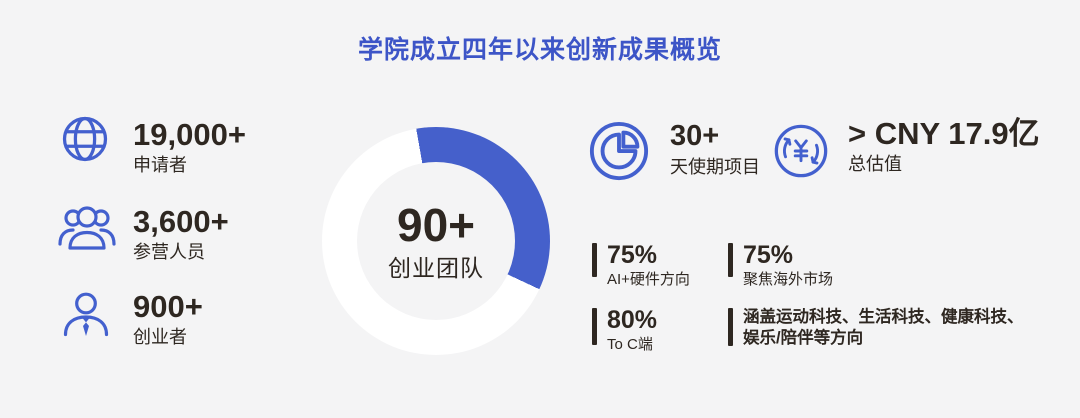 Image resolution: width=1080 pixels, height=418 pixels. I want to click on participants-label: 参营人员, so click(169, 252).